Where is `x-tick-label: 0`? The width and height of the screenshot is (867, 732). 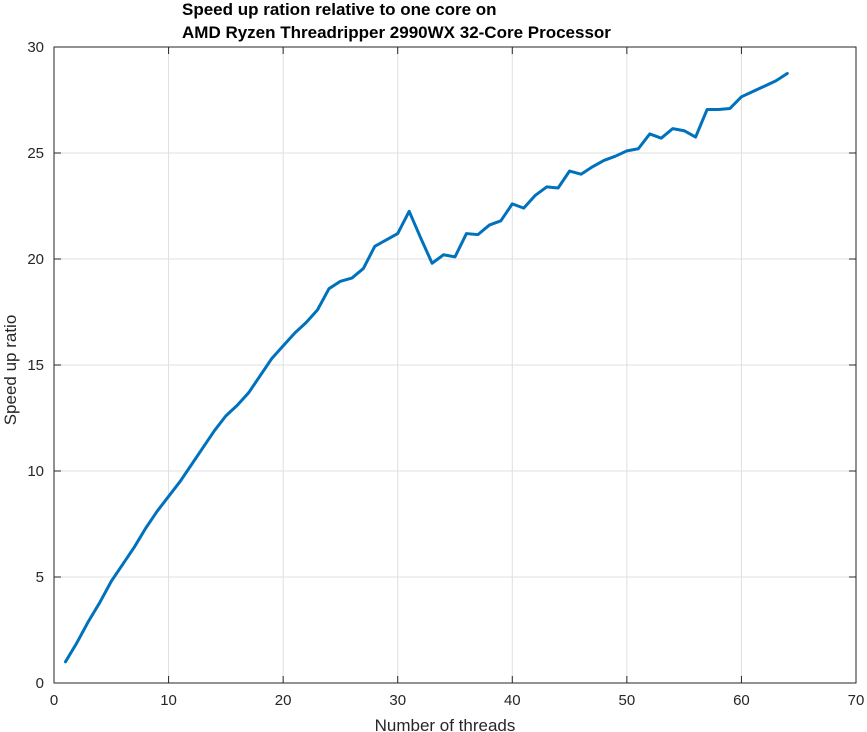
x-tick-label: 0 is located at coordinates (54, 700).